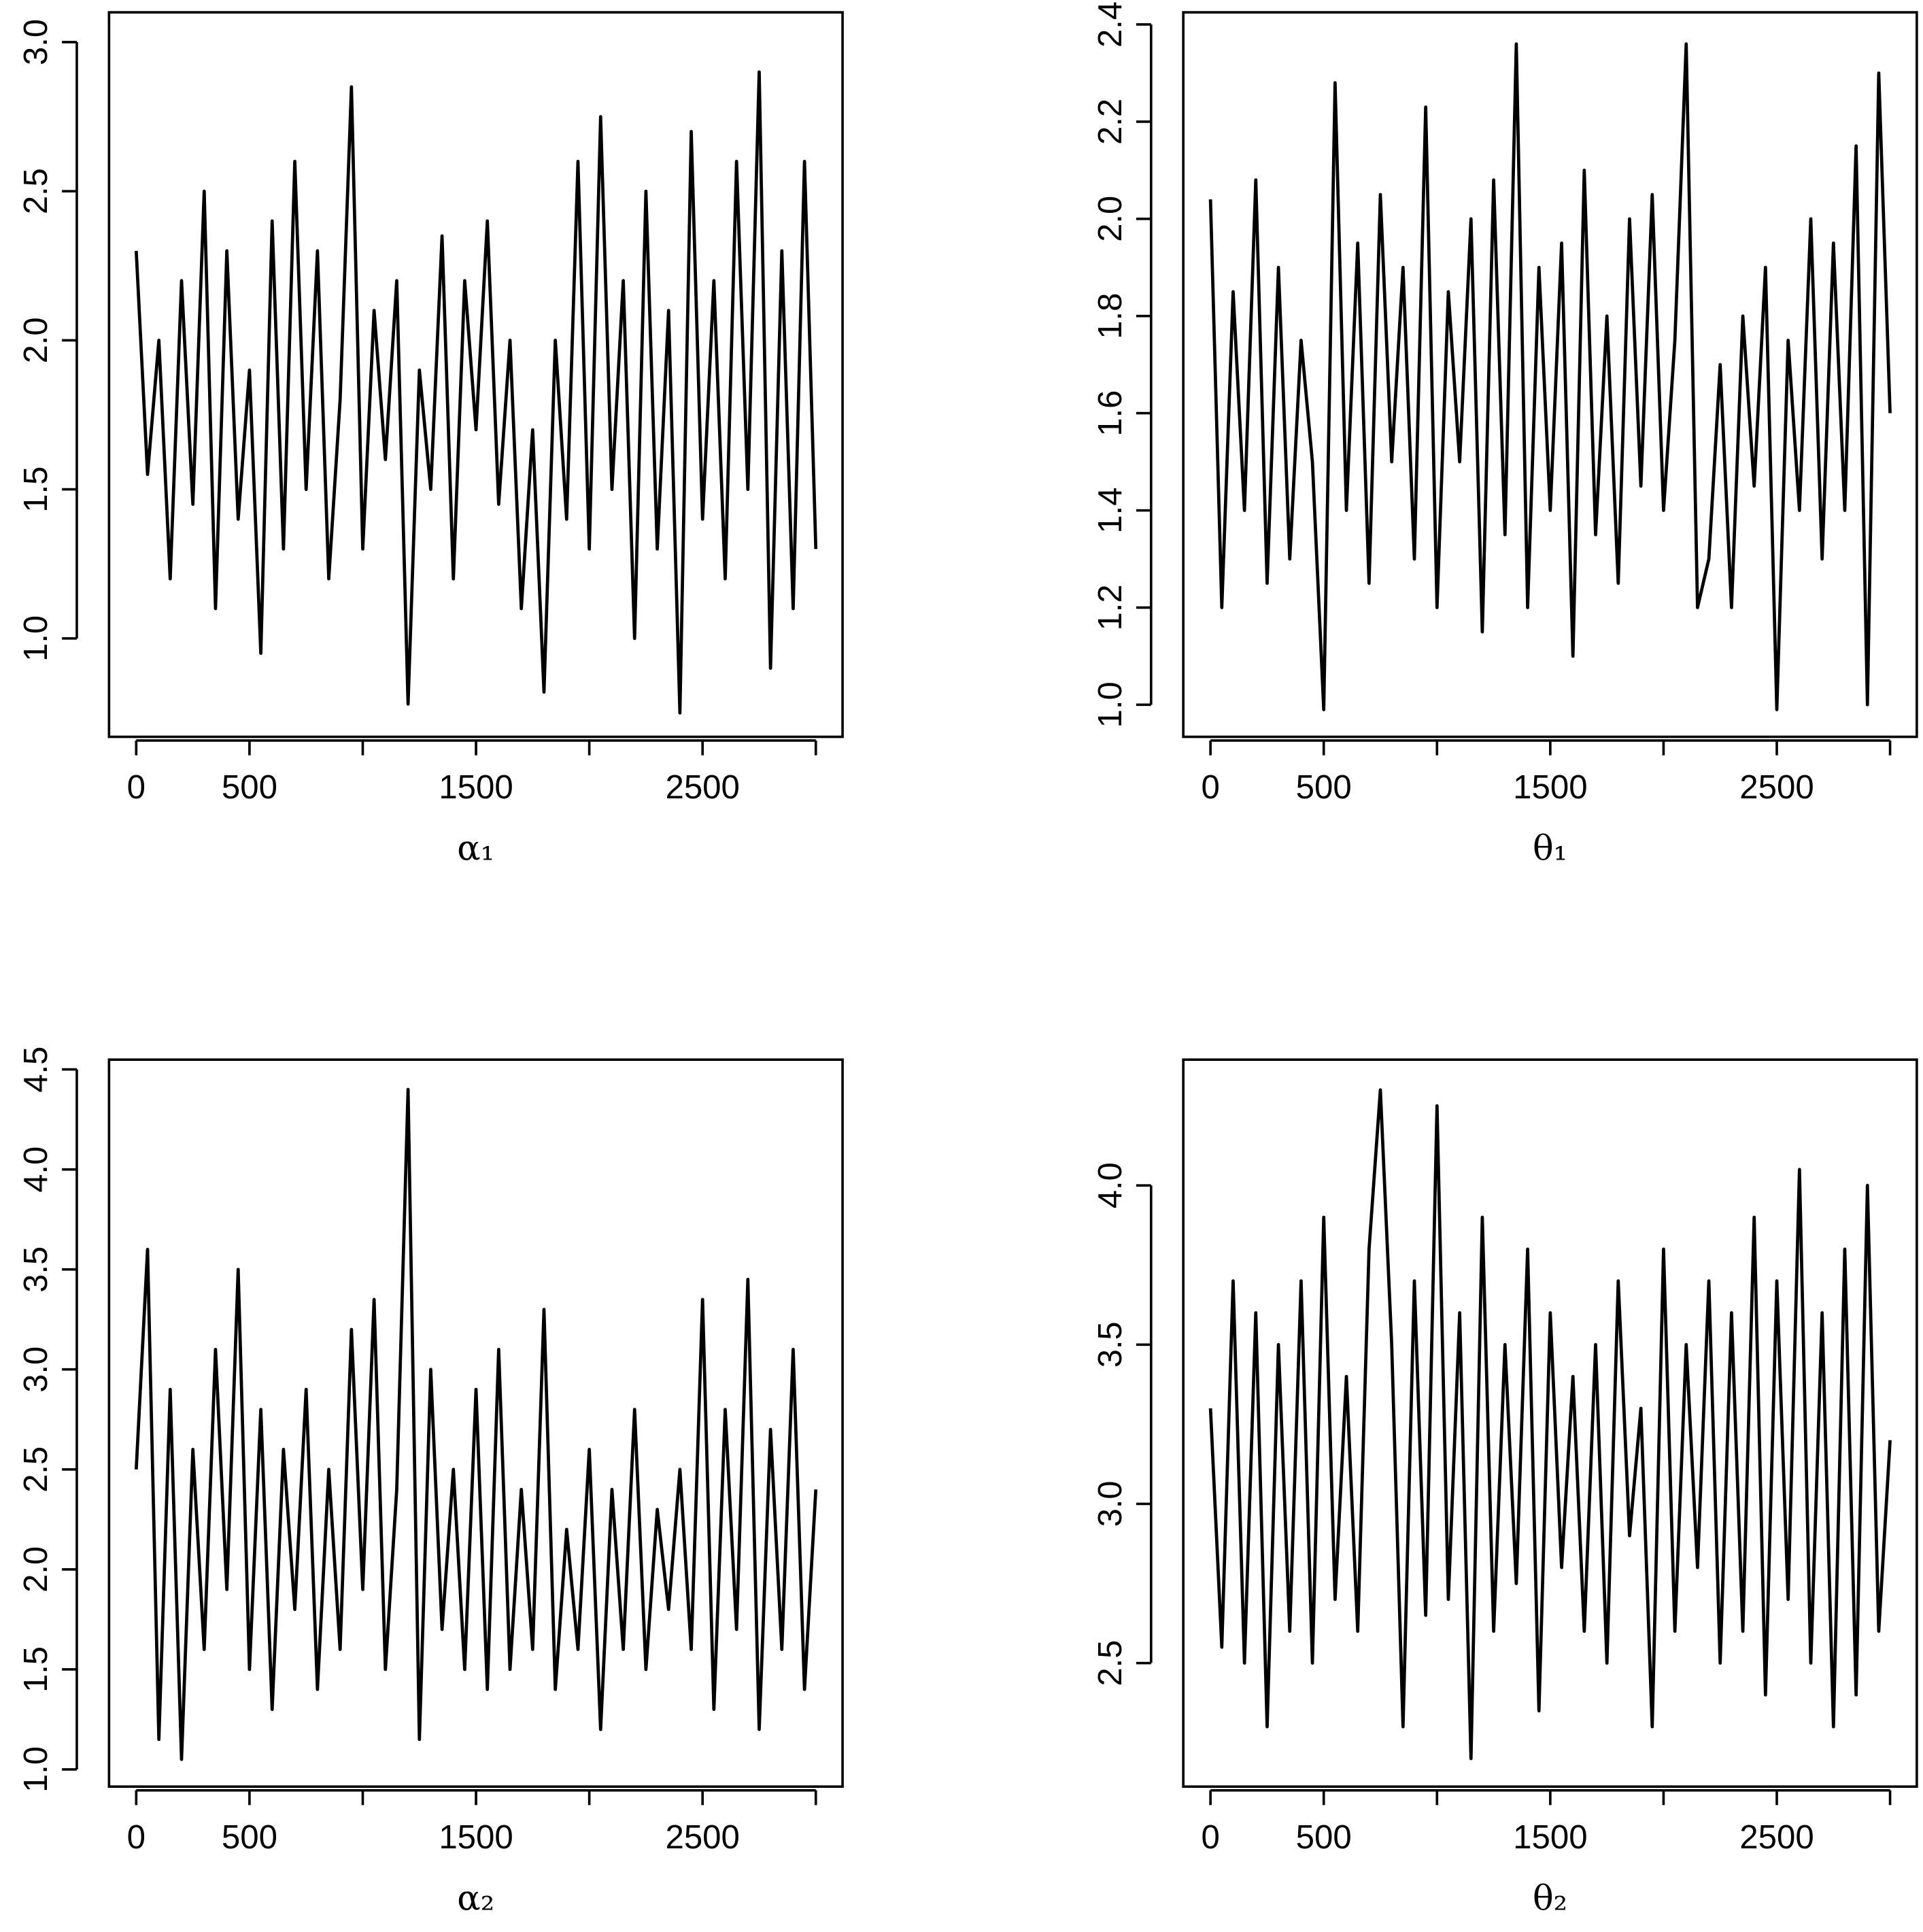  I want to click on y-tick-label: 2.4, so click(1110, 24).